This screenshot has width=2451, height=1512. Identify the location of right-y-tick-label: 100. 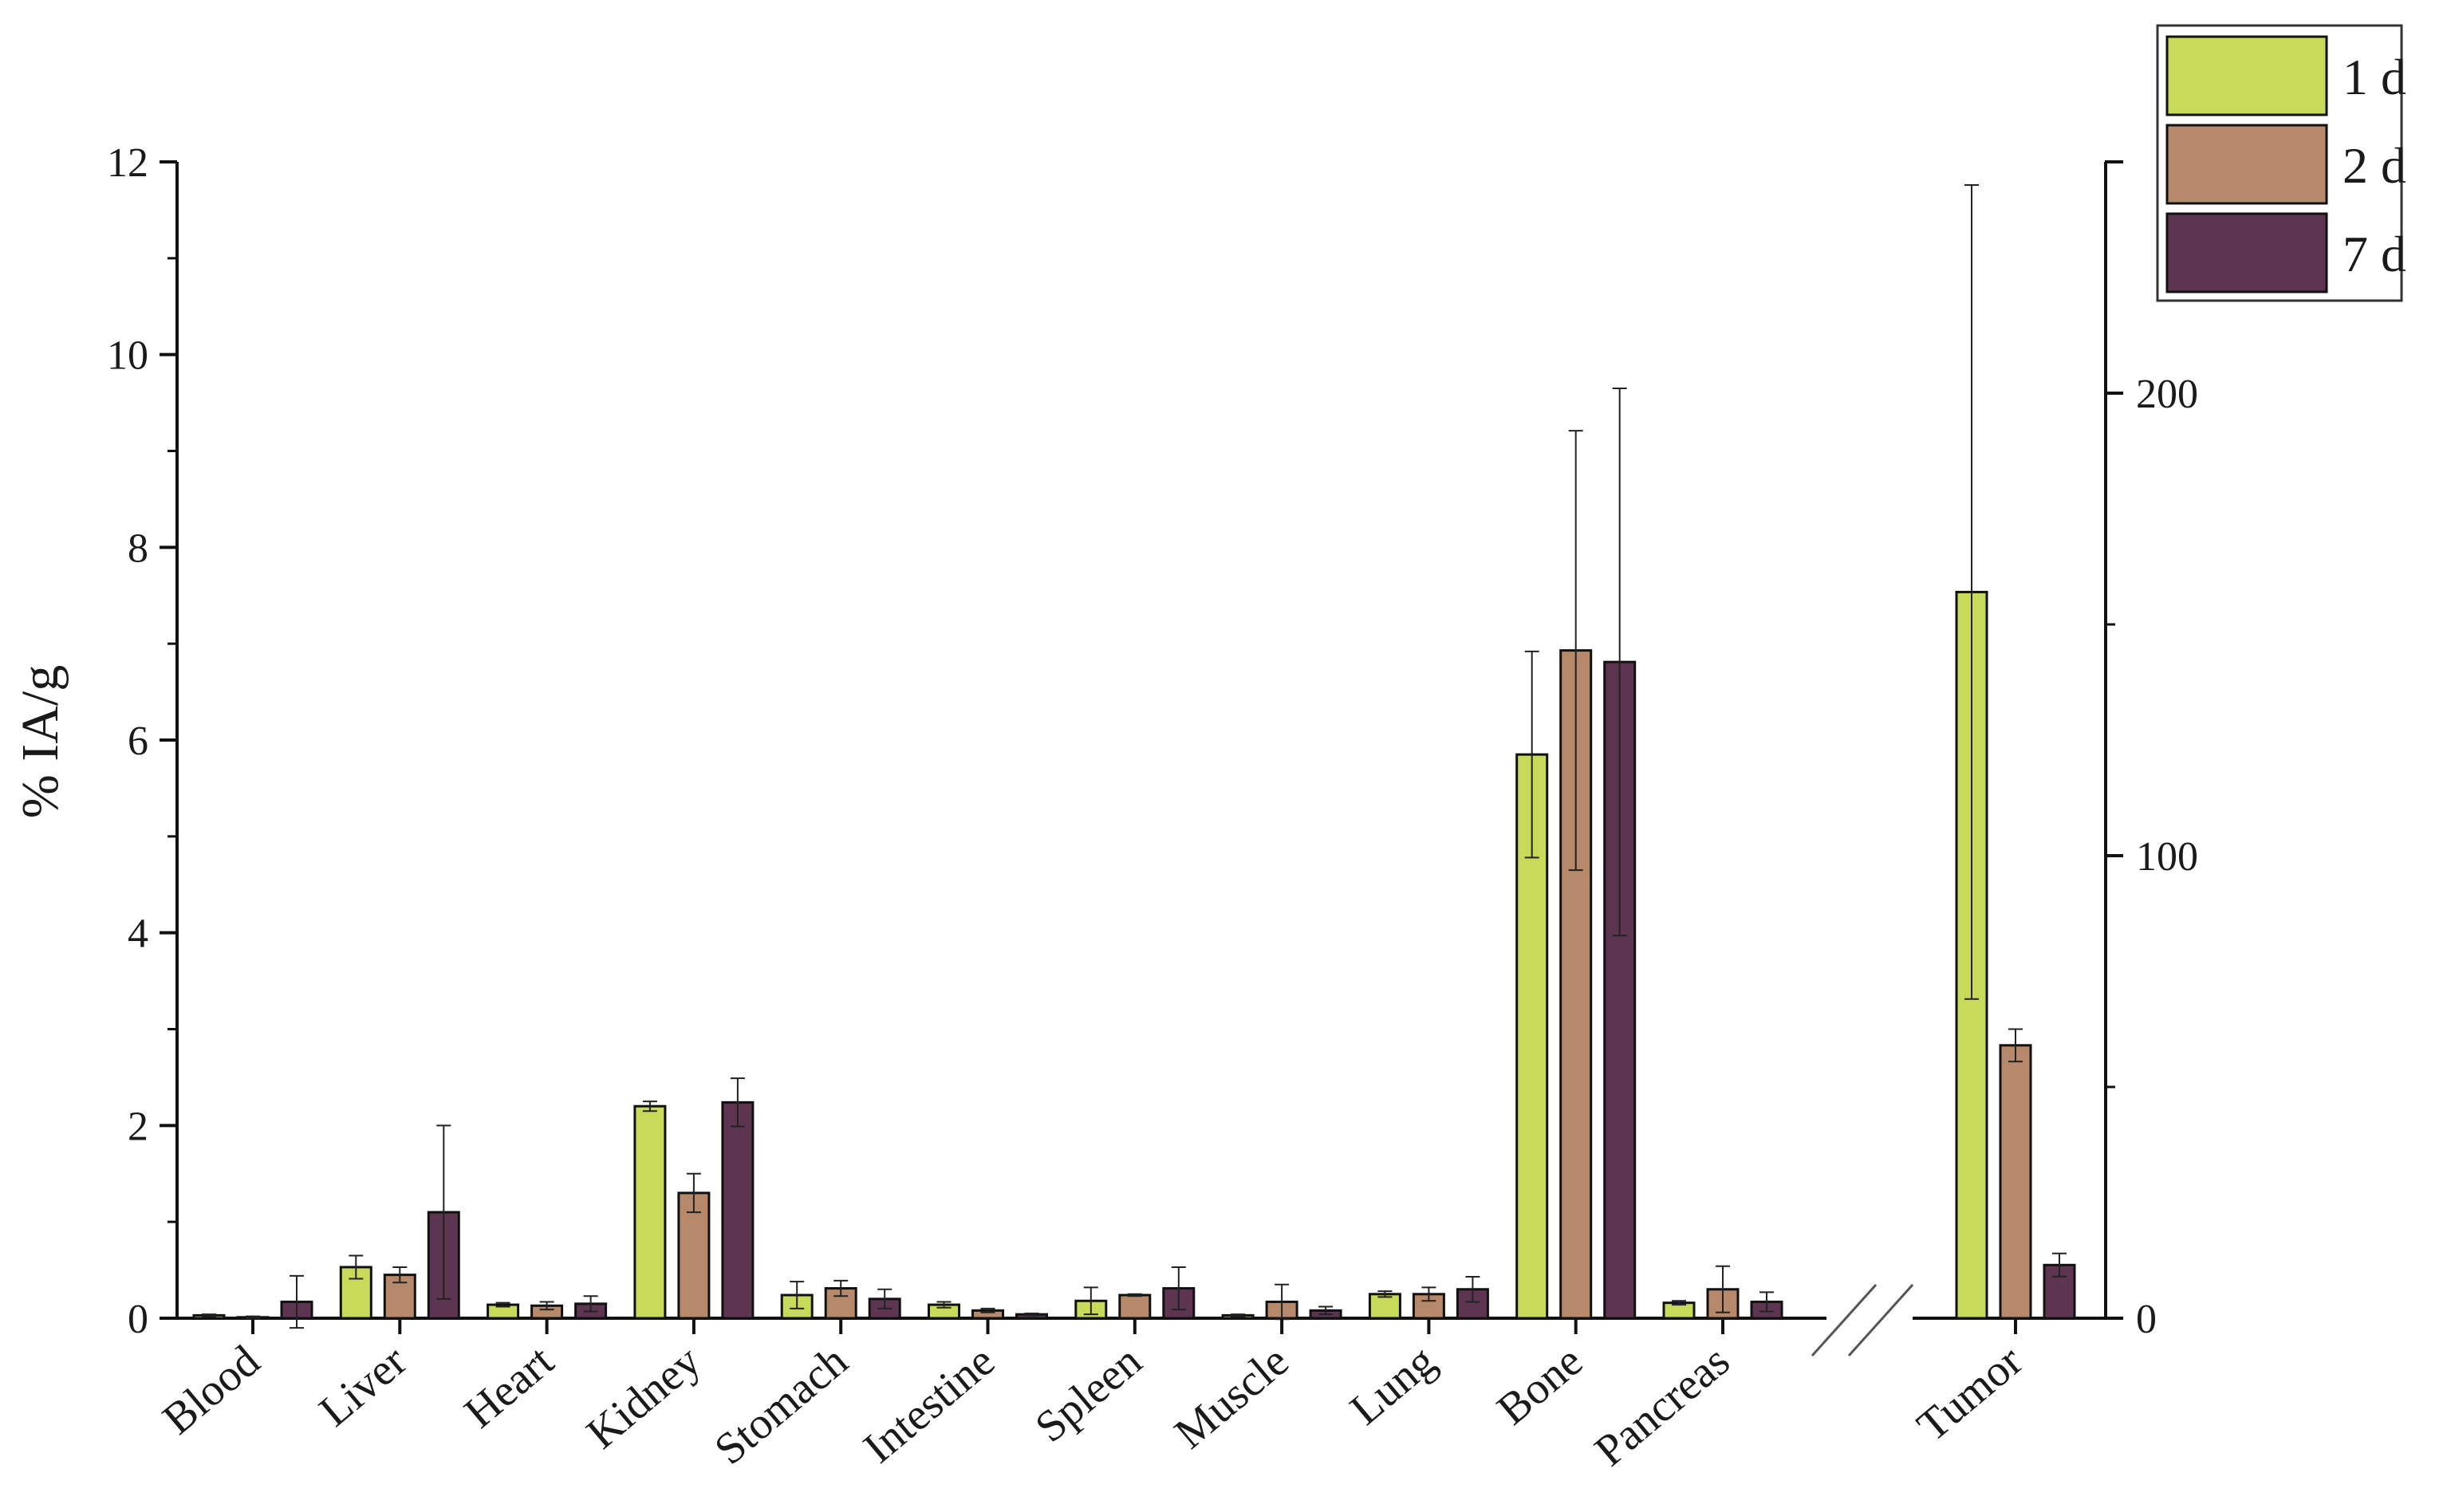
(2167, 857).